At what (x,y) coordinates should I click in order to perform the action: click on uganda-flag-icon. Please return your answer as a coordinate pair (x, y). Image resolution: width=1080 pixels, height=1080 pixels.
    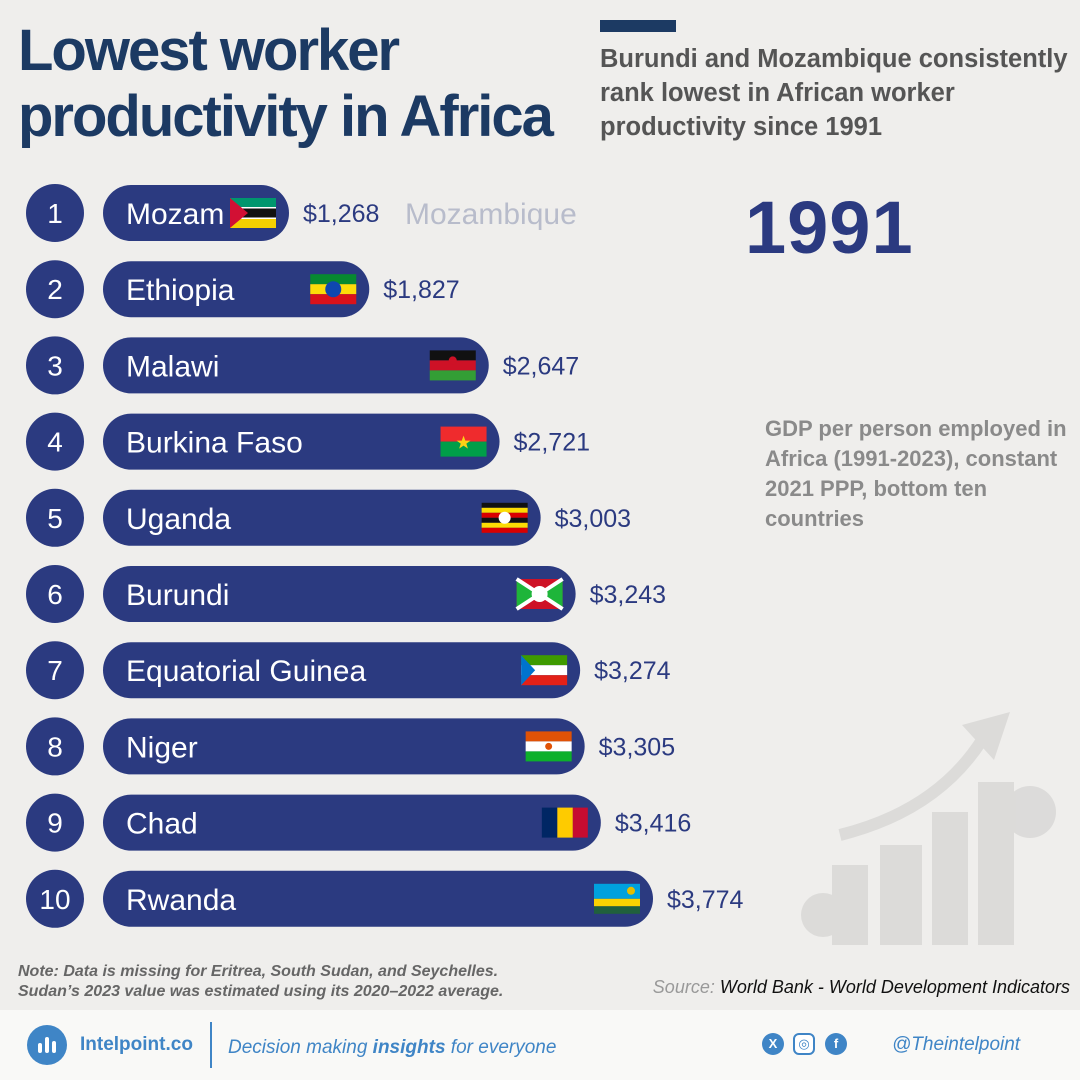
    Looking at the image, I should click on (504, 517).